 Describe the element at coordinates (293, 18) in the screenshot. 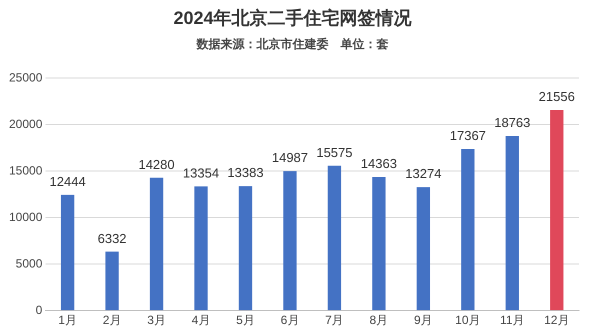

I see `chart-title: 2024年北京二手住宅网签情况` at that location.